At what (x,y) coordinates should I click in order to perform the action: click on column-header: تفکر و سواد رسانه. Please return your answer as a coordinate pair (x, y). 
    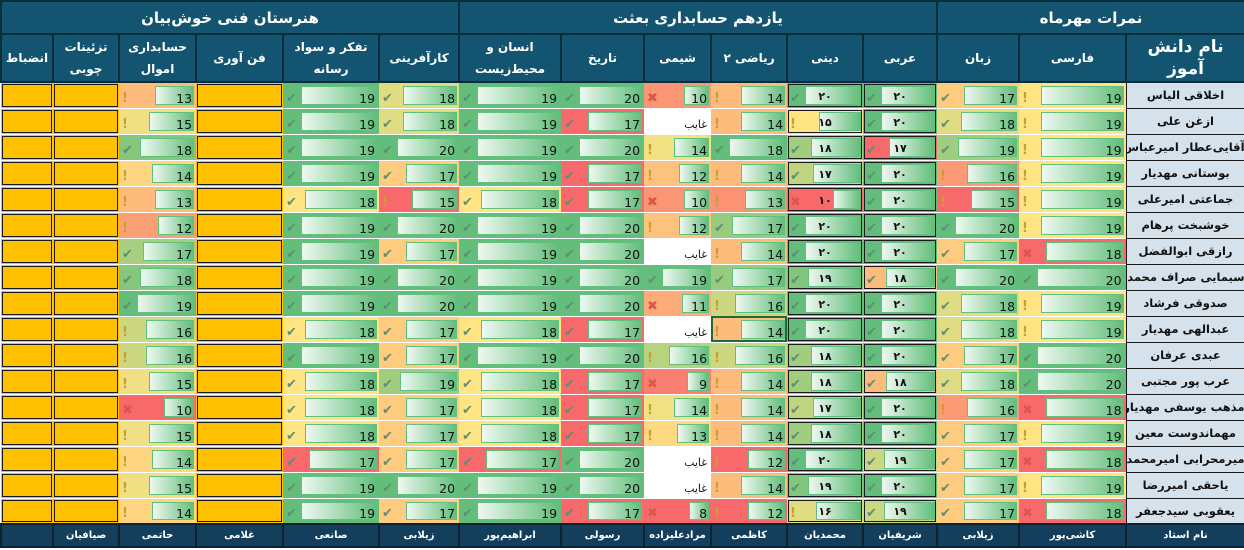
    Looking at the image, I should click on (331, 58).